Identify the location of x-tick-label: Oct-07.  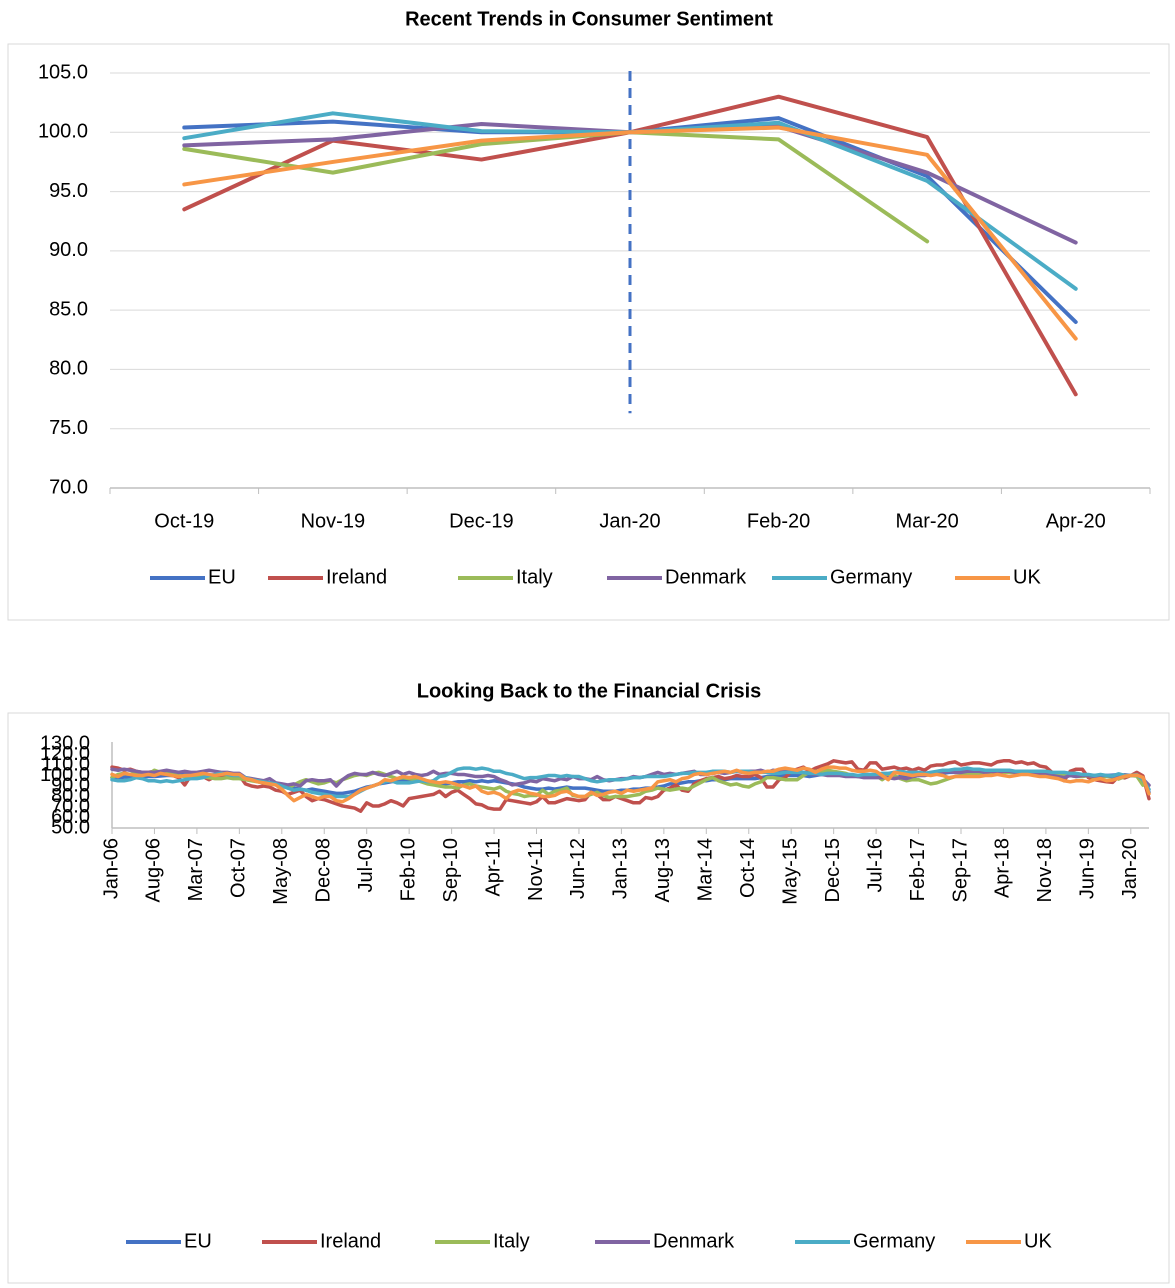
(239, 868).